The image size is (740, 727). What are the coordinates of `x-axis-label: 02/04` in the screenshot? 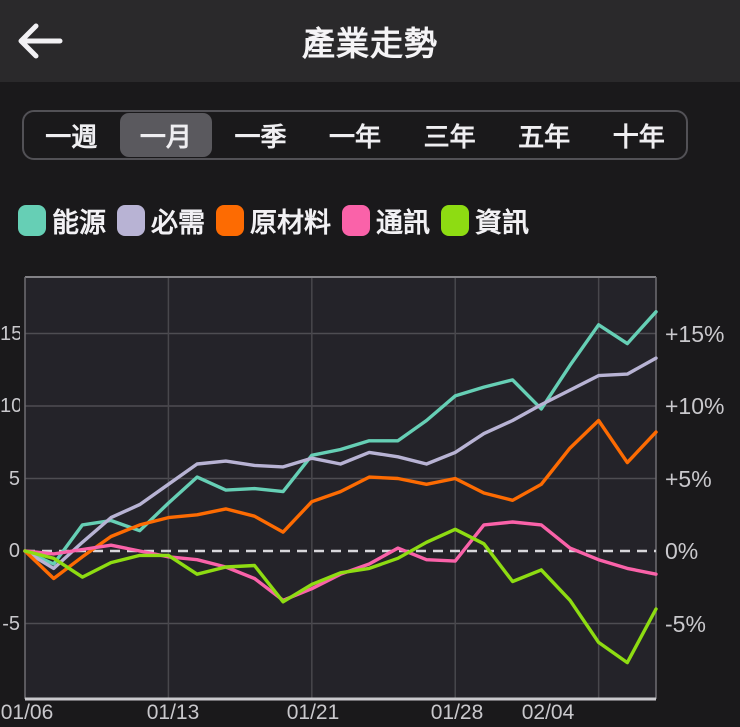 It's located at (548, 712).